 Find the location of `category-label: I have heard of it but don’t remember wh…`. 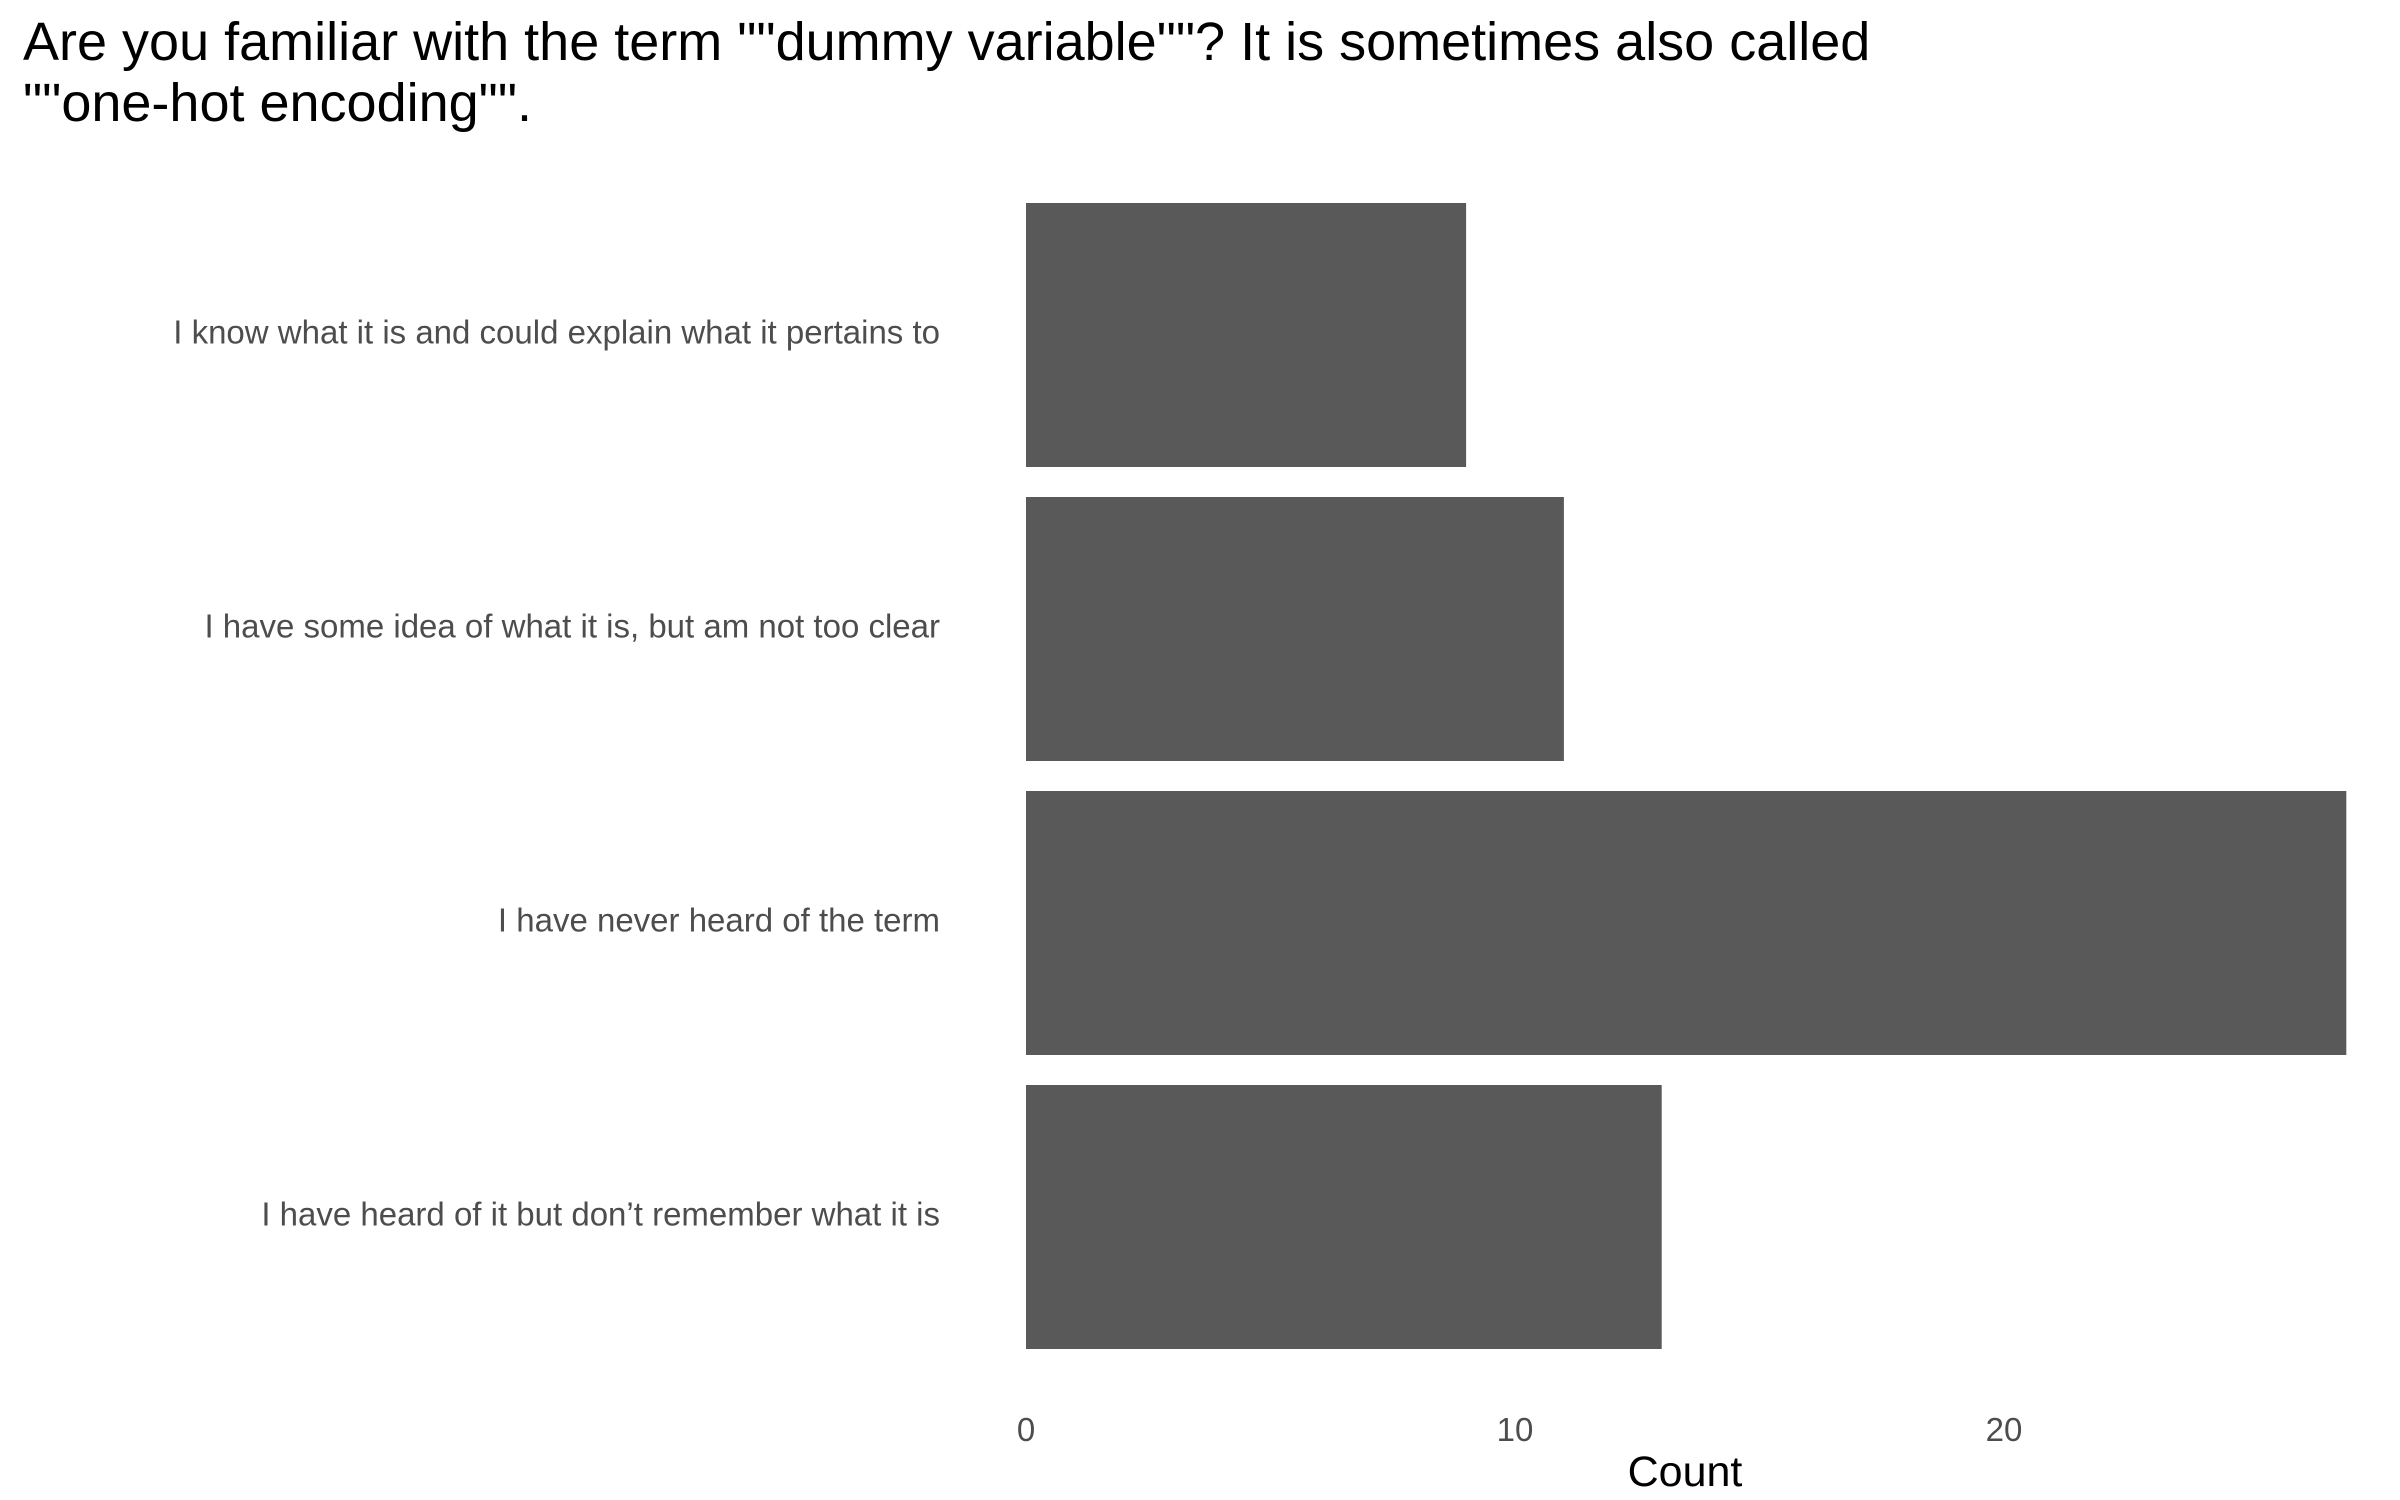

category-label: I have heard of it but don’t remember wh… is located at coordinates (600, 1214).